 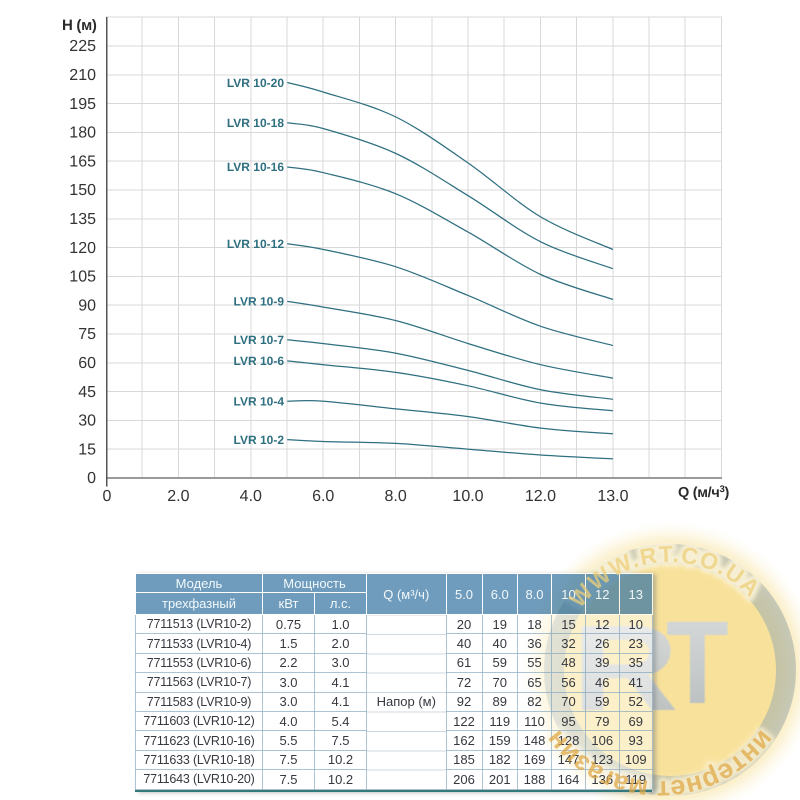 I want to click on svg-text: 30, so click(x=87, y=421).